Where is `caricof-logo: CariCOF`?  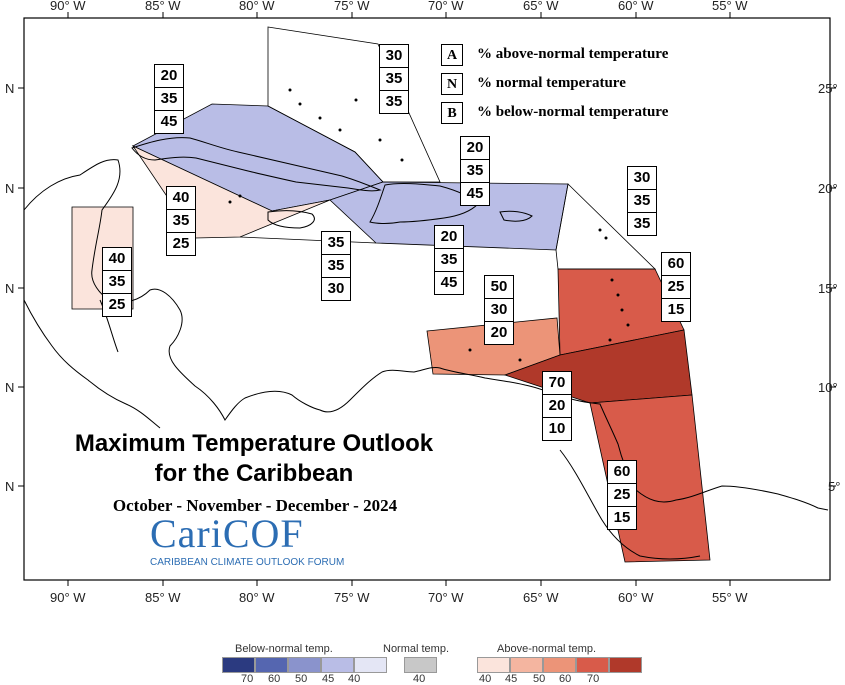
caricof-logo: CariCOF is located at coordinates (227, 533).